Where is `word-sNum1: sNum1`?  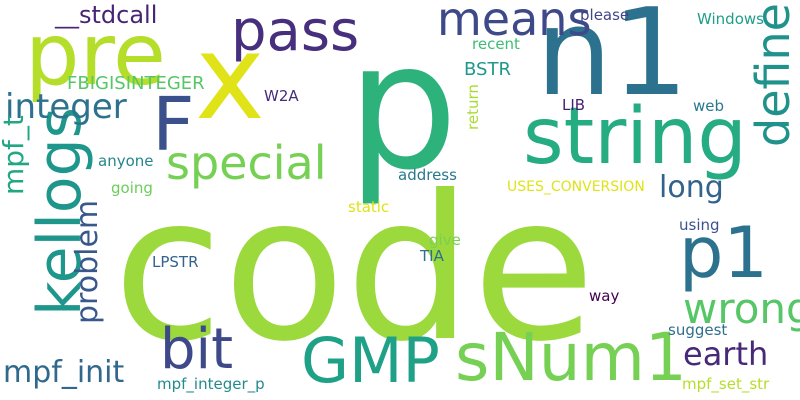
word-sNum1: sNum1 is located at coordinates (571, 357).